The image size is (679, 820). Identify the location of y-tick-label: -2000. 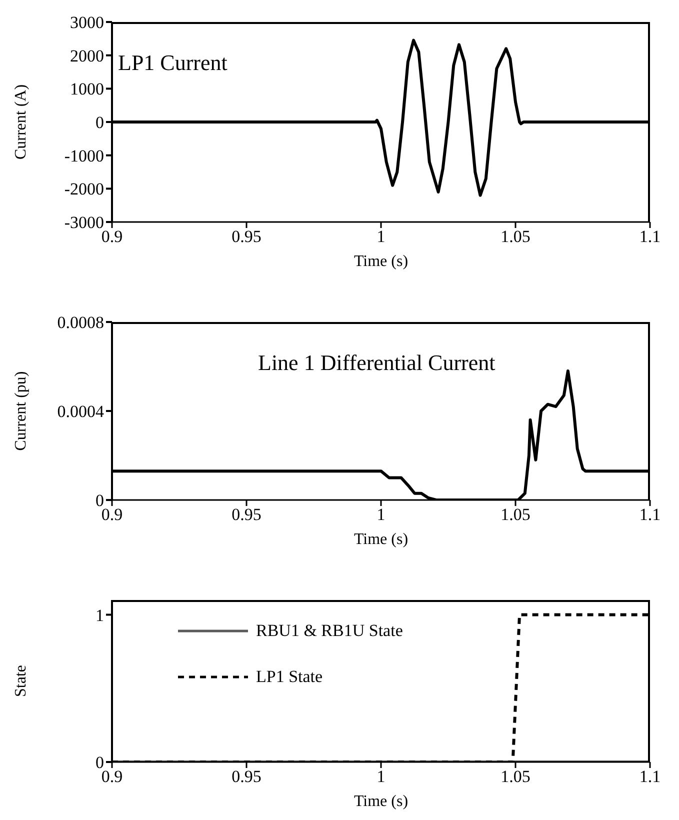
(84, 189).